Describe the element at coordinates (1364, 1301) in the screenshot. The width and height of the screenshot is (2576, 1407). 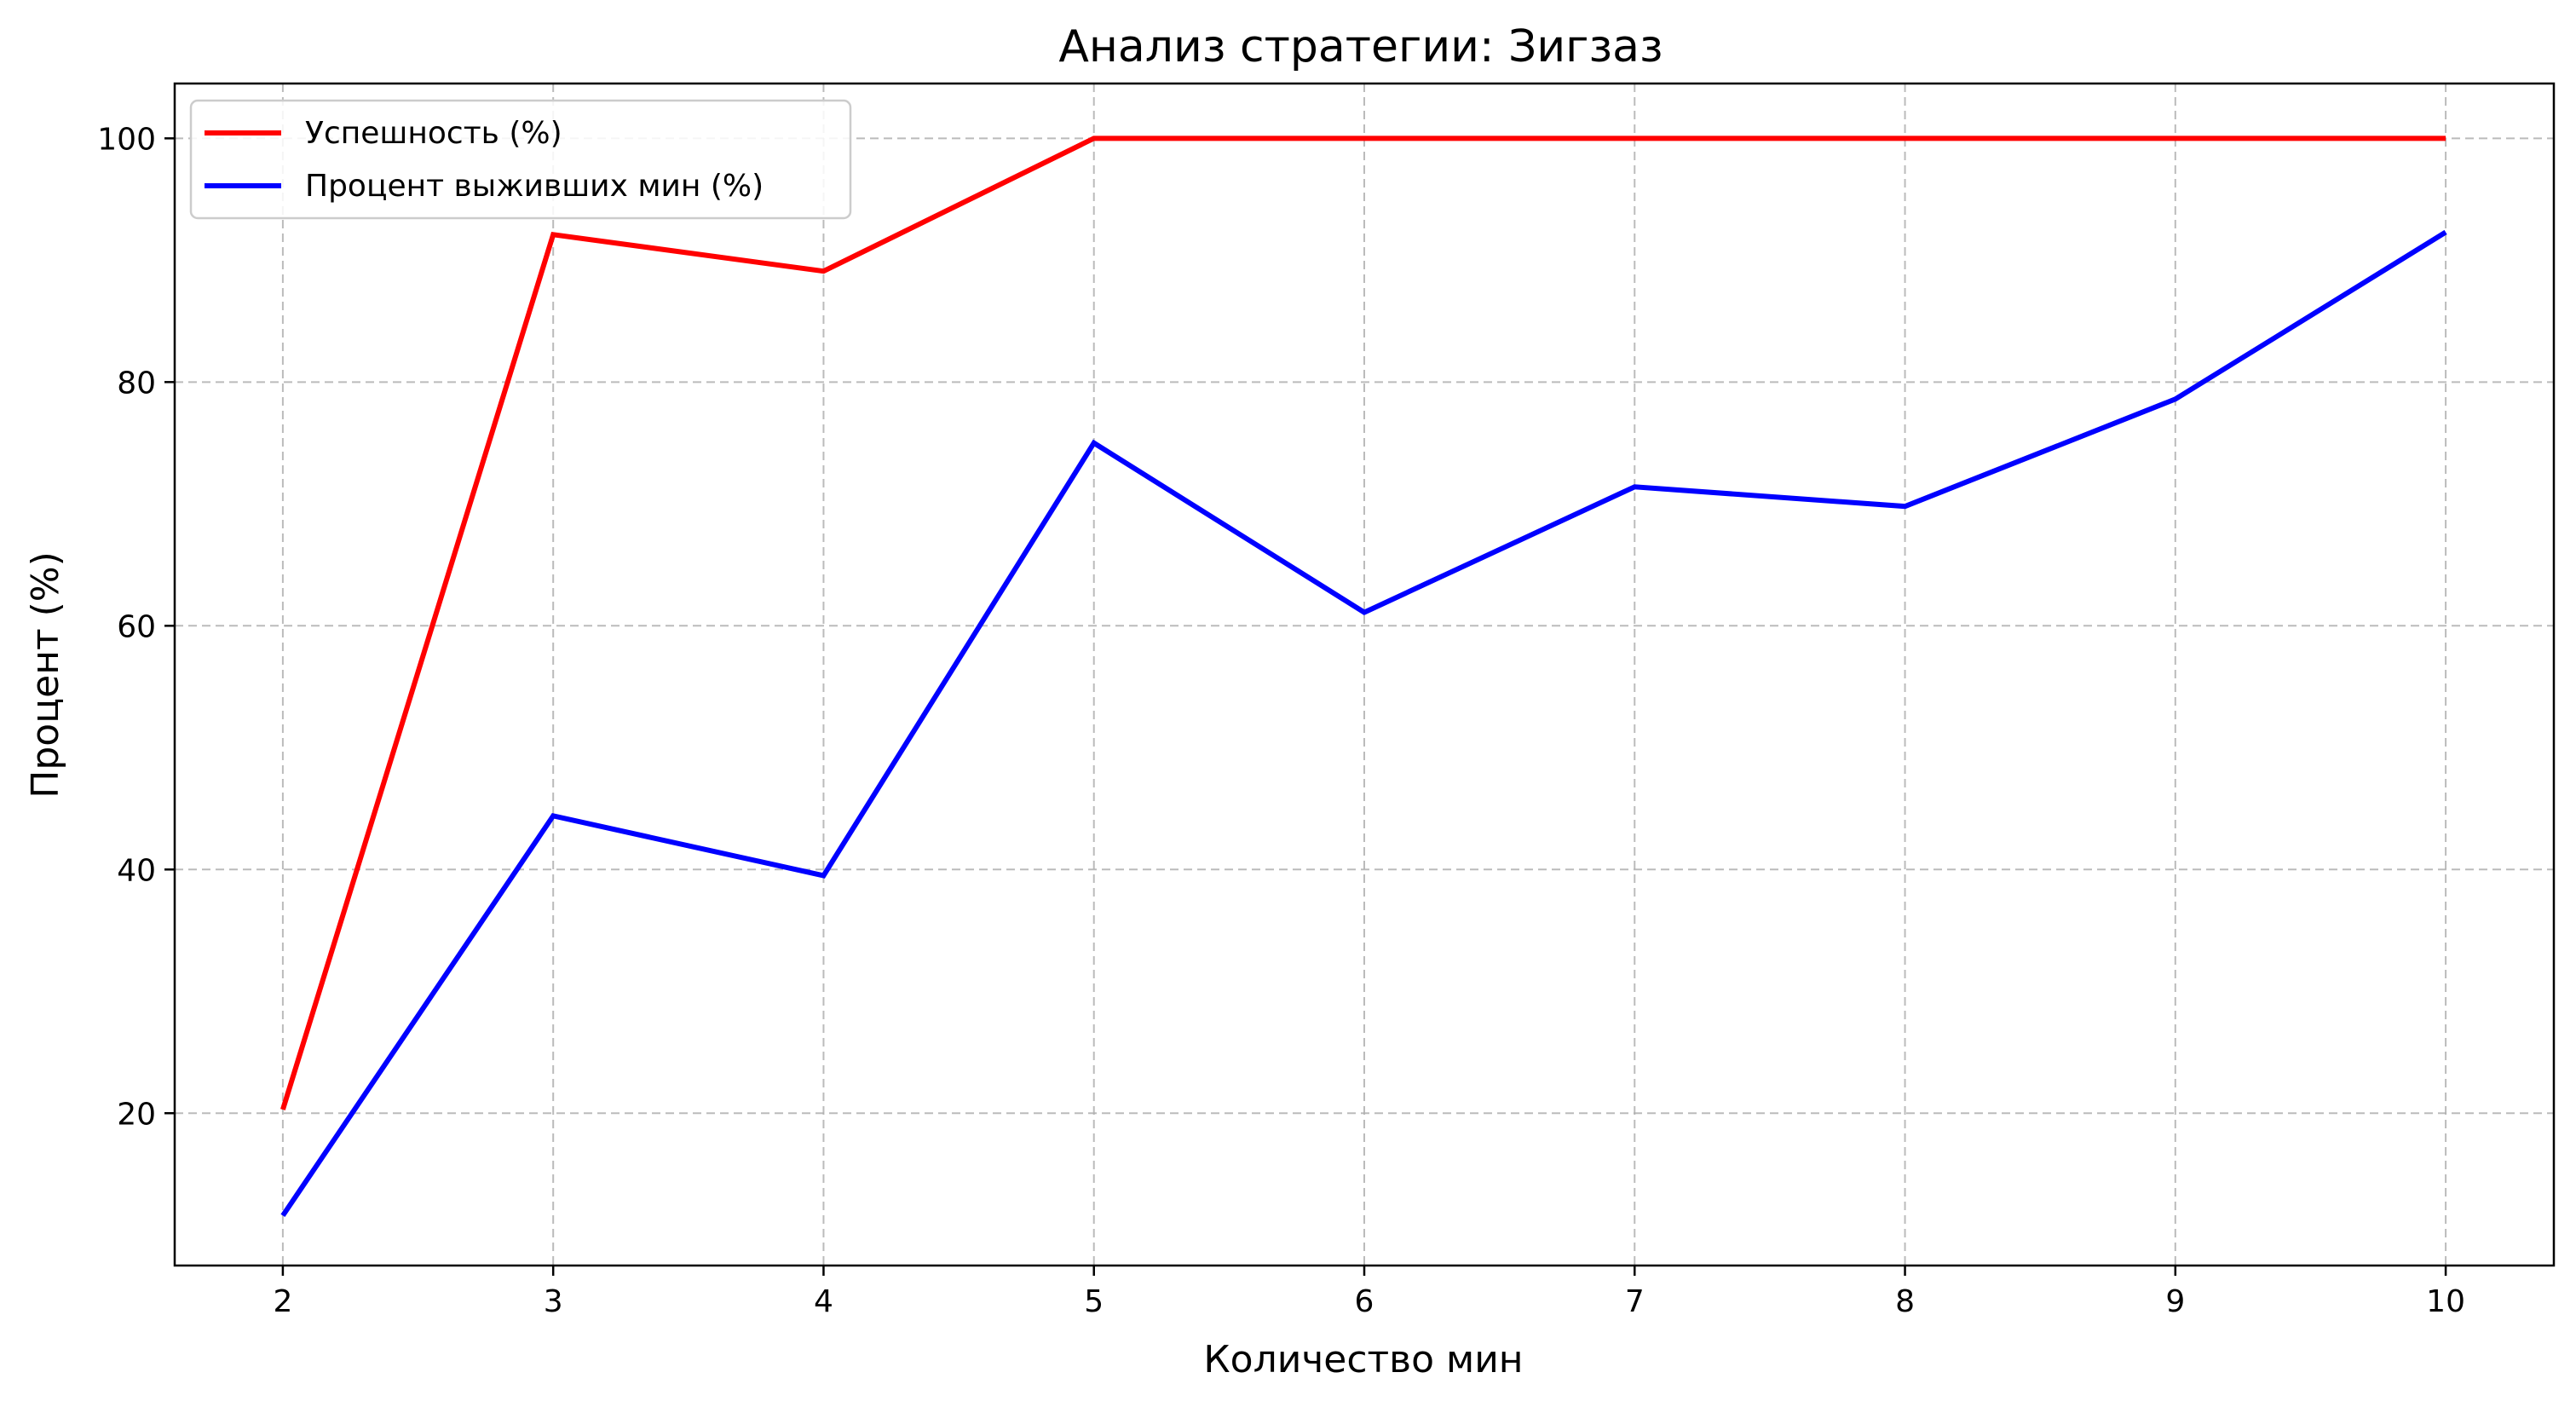
I see `x-tick-label: 6` at that location.